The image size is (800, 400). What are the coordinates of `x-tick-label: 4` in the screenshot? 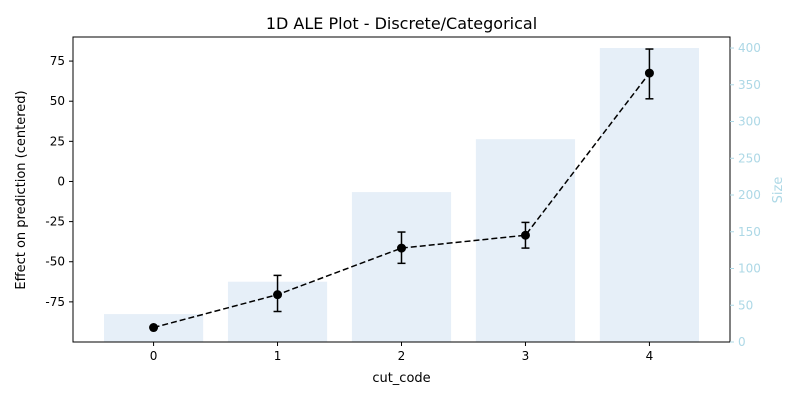 It's located at (650, 356).